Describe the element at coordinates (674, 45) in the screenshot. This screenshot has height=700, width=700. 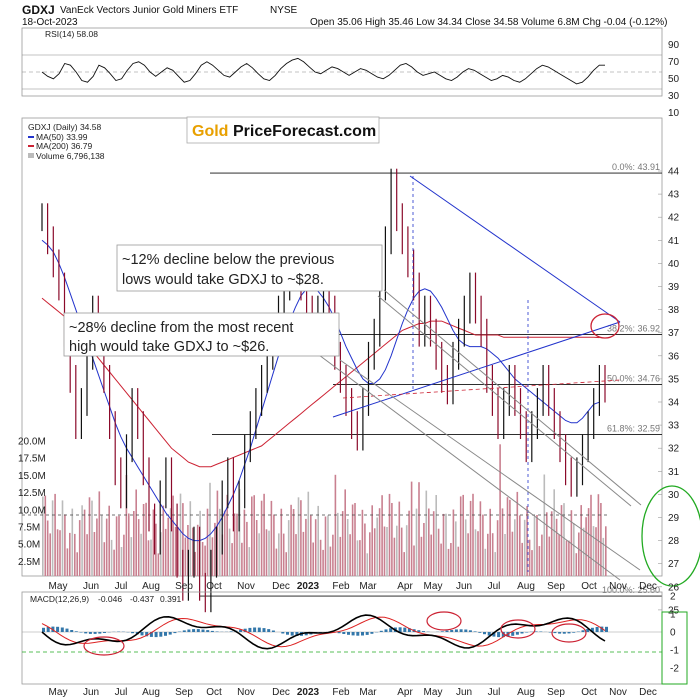
I see `rsi-tick-label: 90` at that location.